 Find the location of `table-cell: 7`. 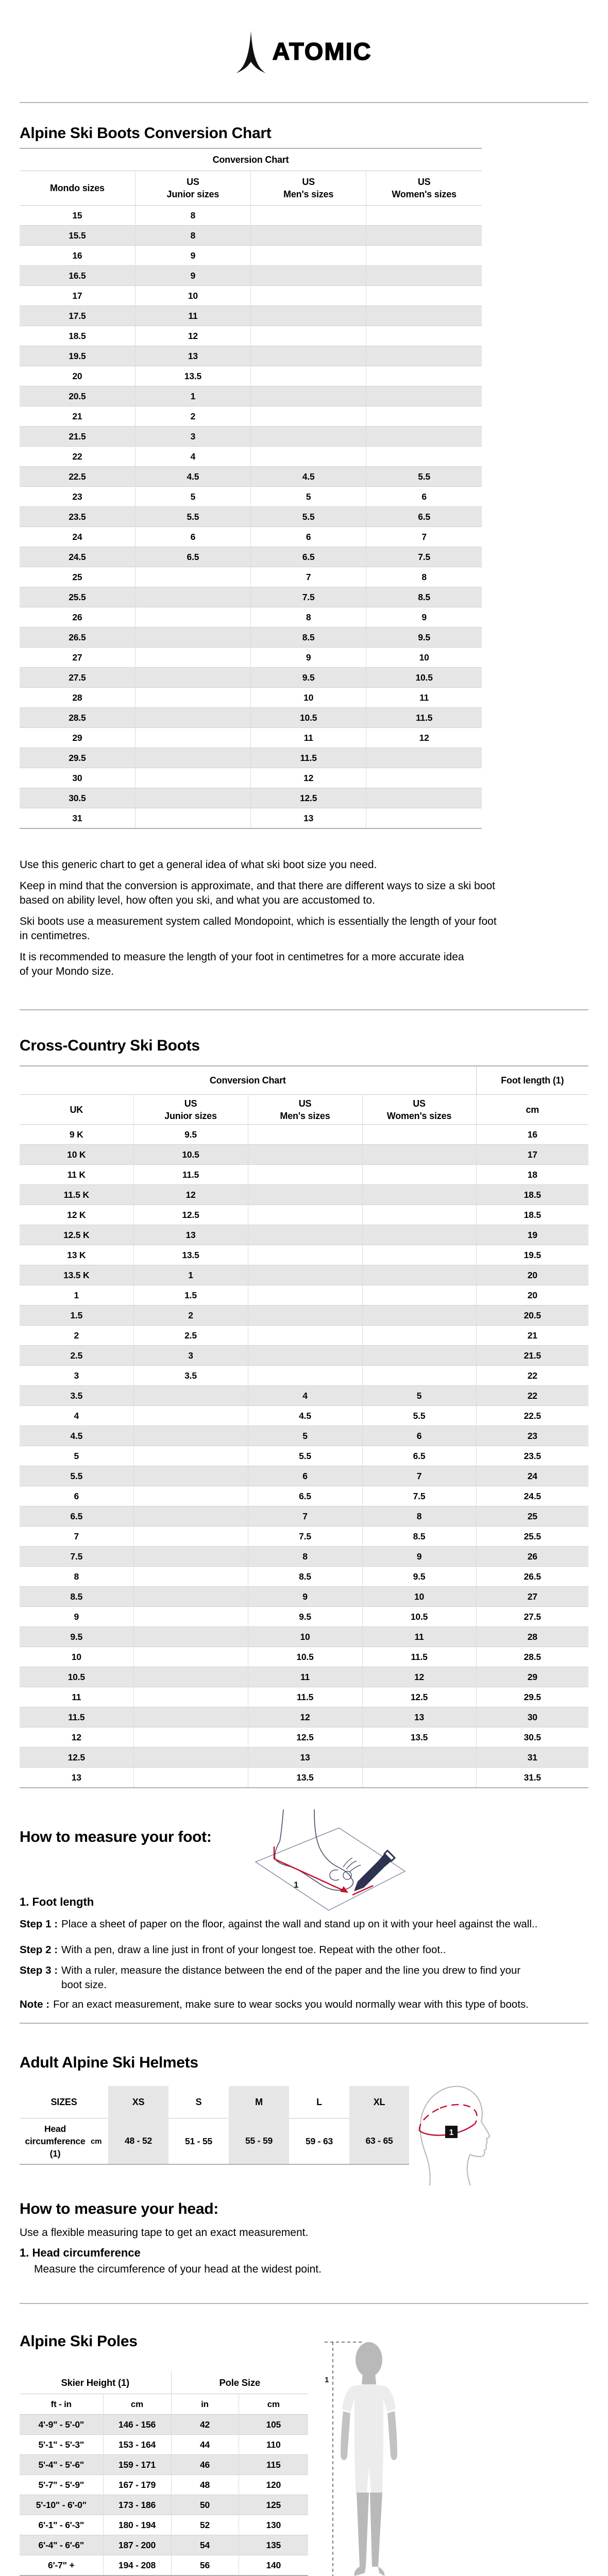

table-cell: 7 is located at coordinates (305, 1517).